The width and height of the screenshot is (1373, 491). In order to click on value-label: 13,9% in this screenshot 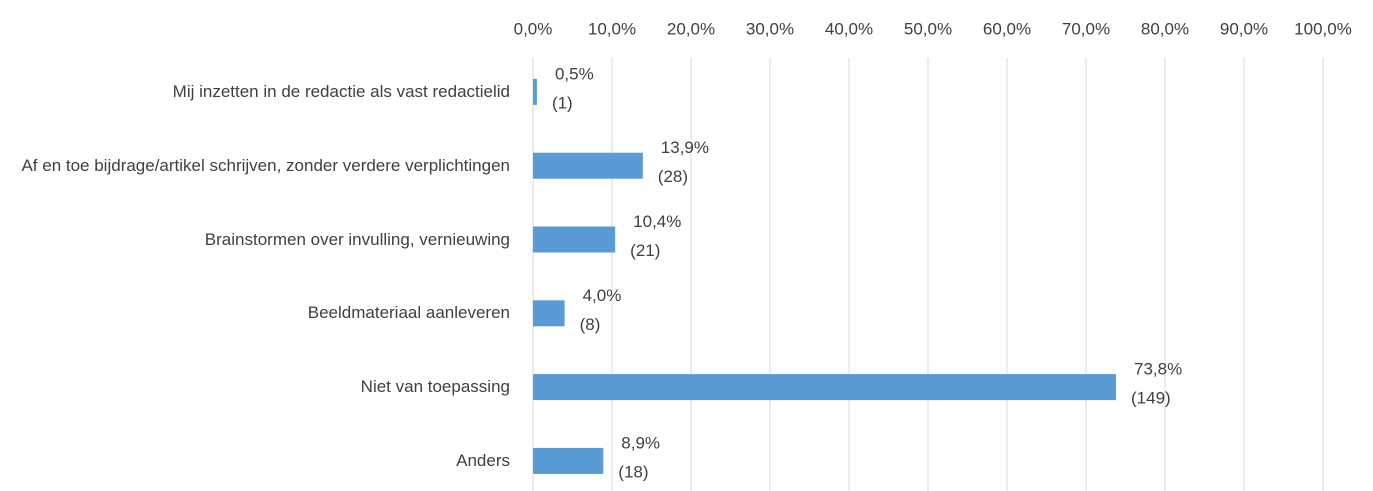, I will do `click(685, 147)`.